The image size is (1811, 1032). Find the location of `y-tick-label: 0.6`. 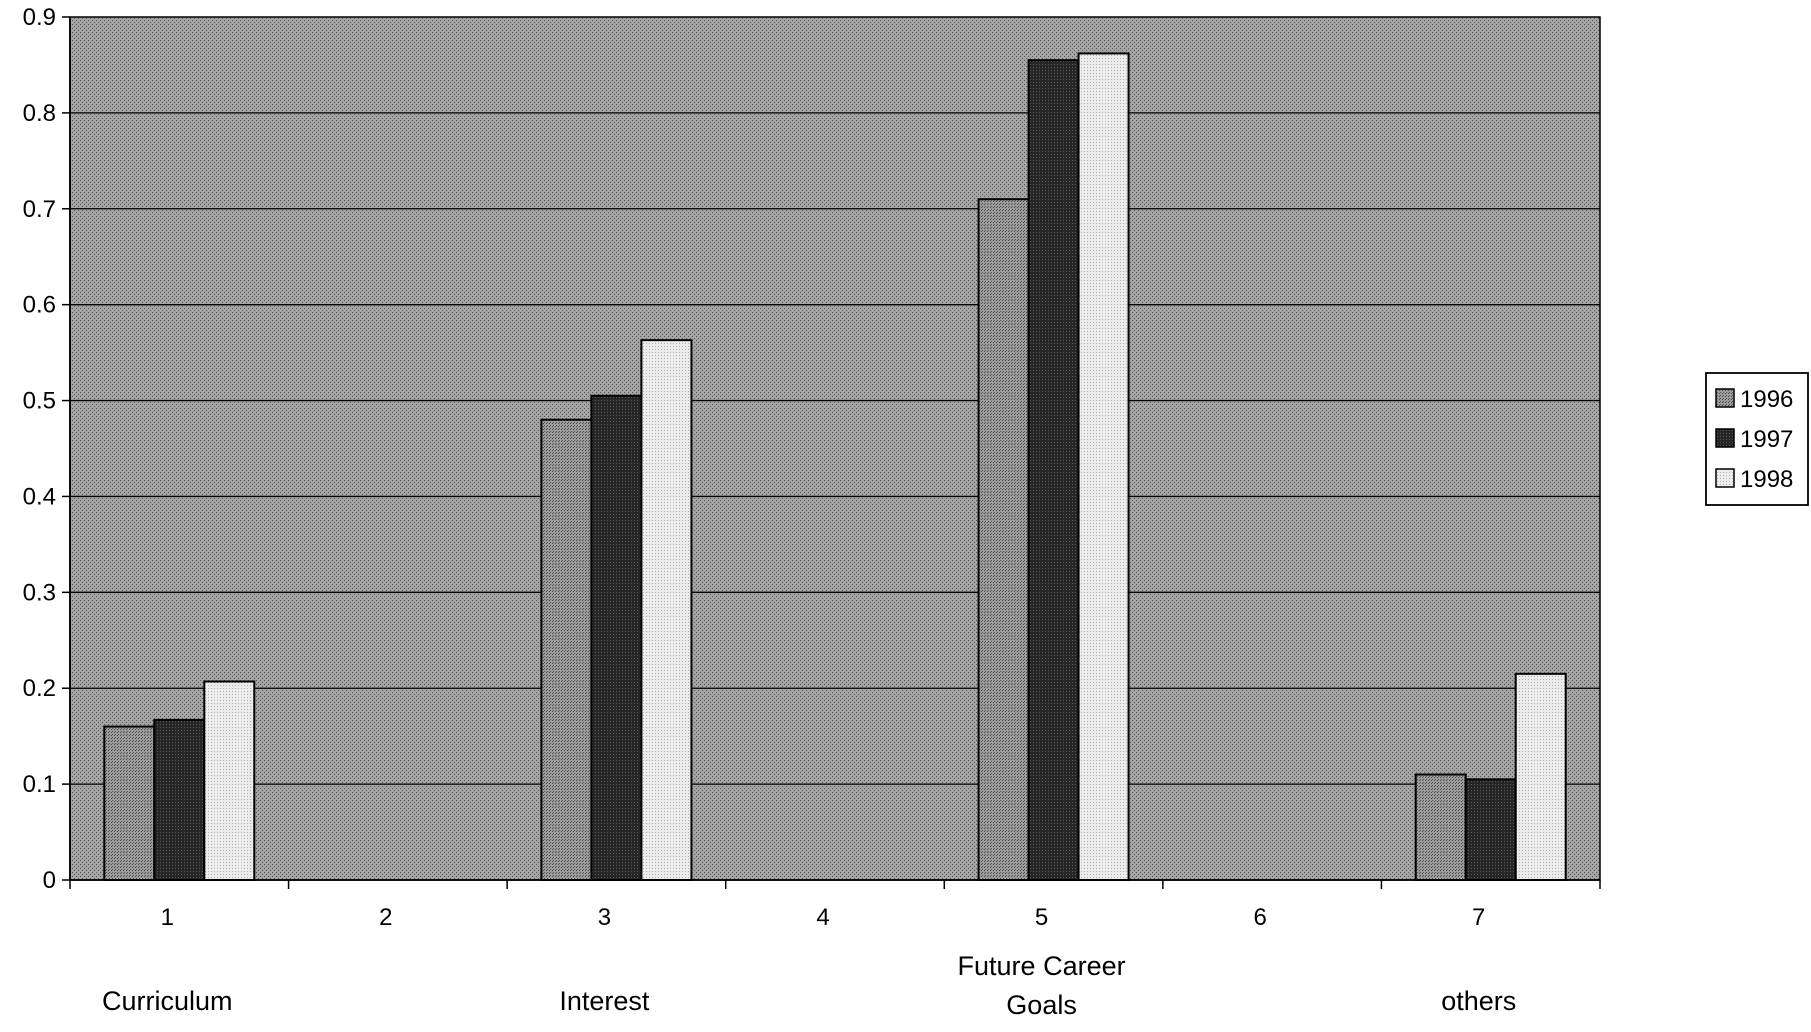

y-tick-label: 0.6 is located at coordinates (39, 305).